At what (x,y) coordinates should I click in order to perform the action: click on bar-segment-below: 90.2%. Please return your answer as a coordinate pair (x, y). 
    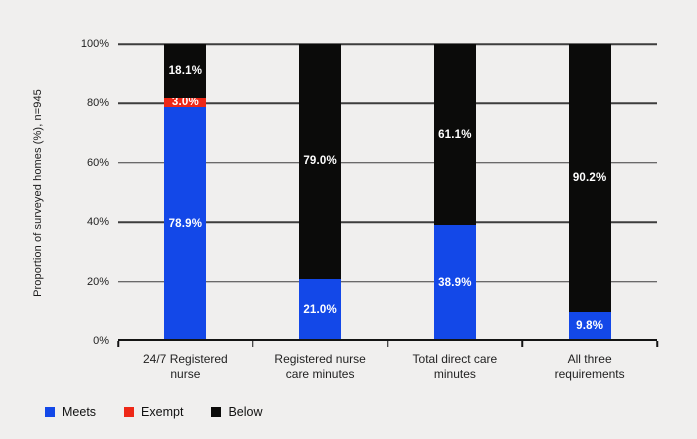
    Looking at the image, I should click on (589, 178).